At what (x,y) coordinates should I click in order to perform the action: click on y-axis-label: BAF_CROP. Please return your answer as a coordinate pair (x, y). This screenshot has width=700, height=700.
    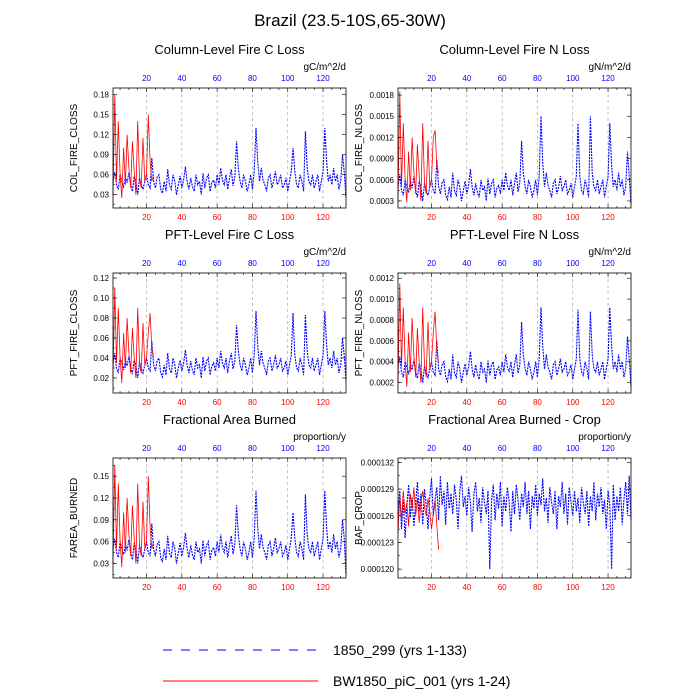
    Looking at the image, I should click on (359, 518).